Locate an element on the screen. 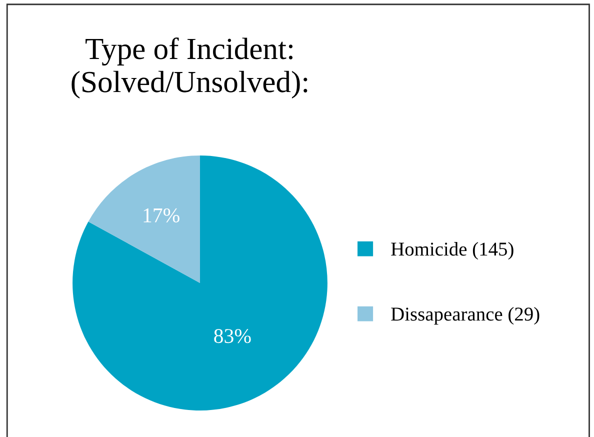  data-label: 83% is located at coordinates (232, 336).